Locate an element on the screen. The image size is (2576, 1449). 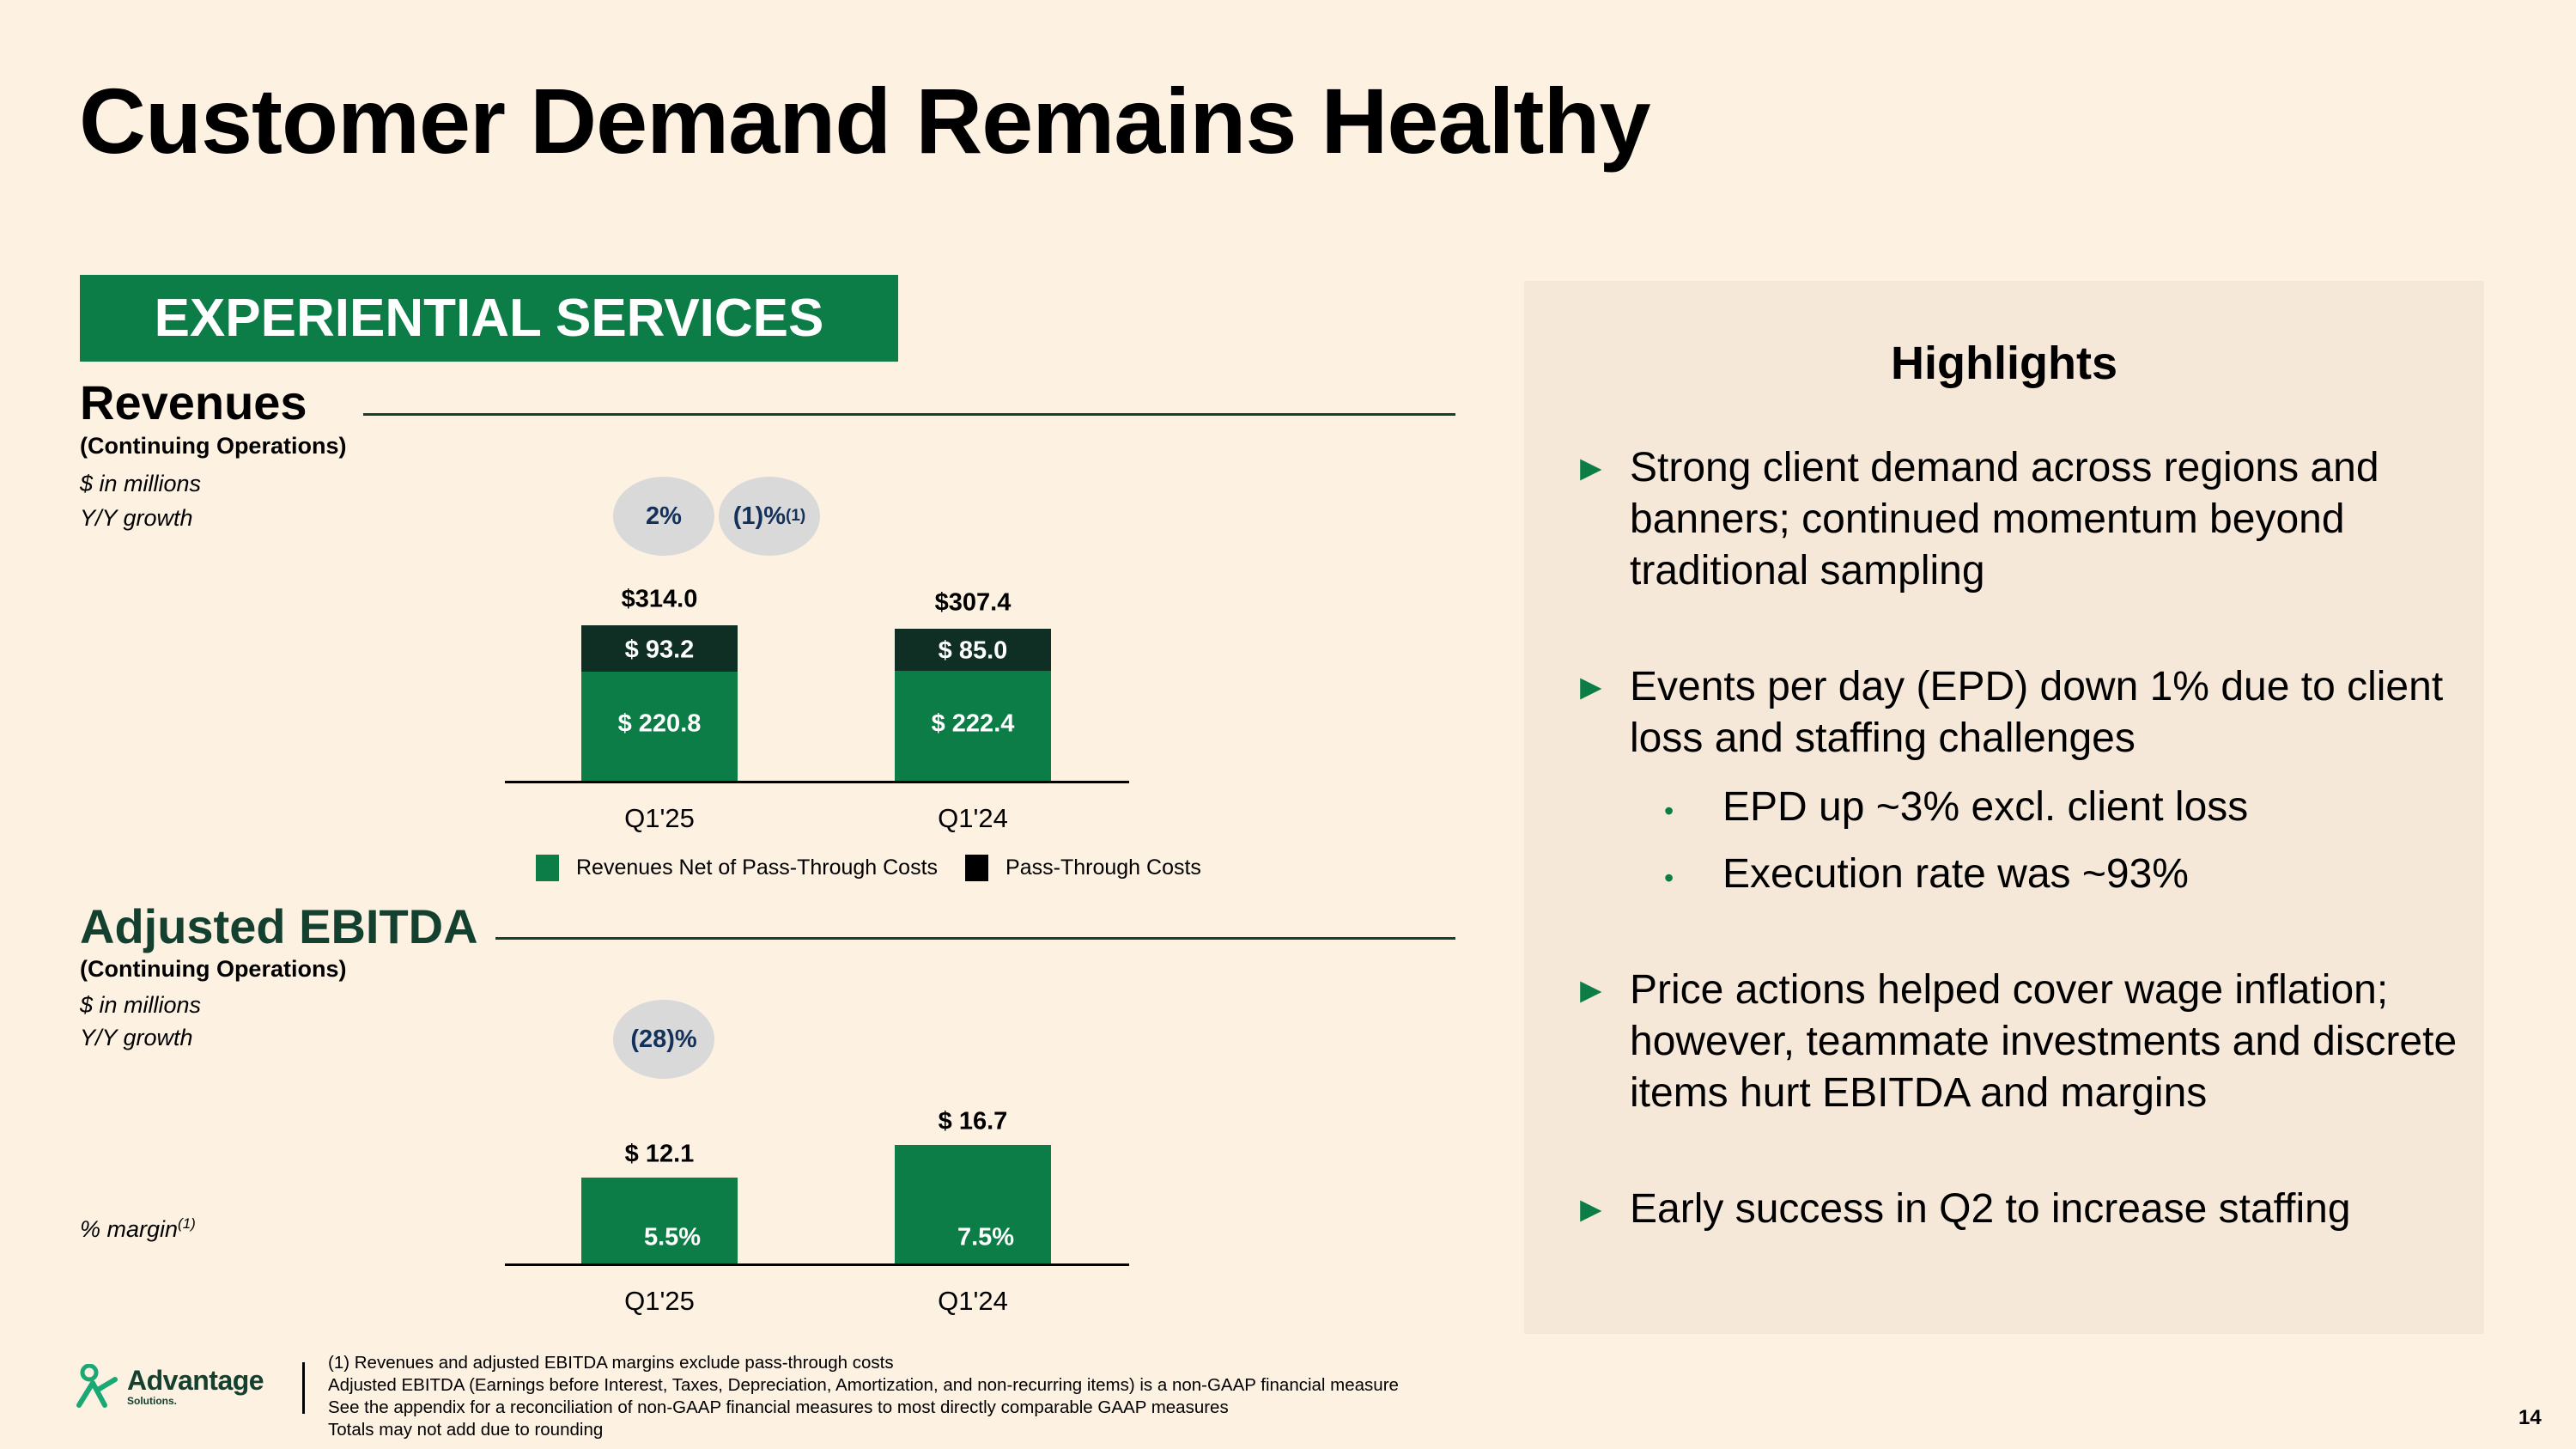
bar-value-label: $ 222.4 is located at coordinates (973, 723).